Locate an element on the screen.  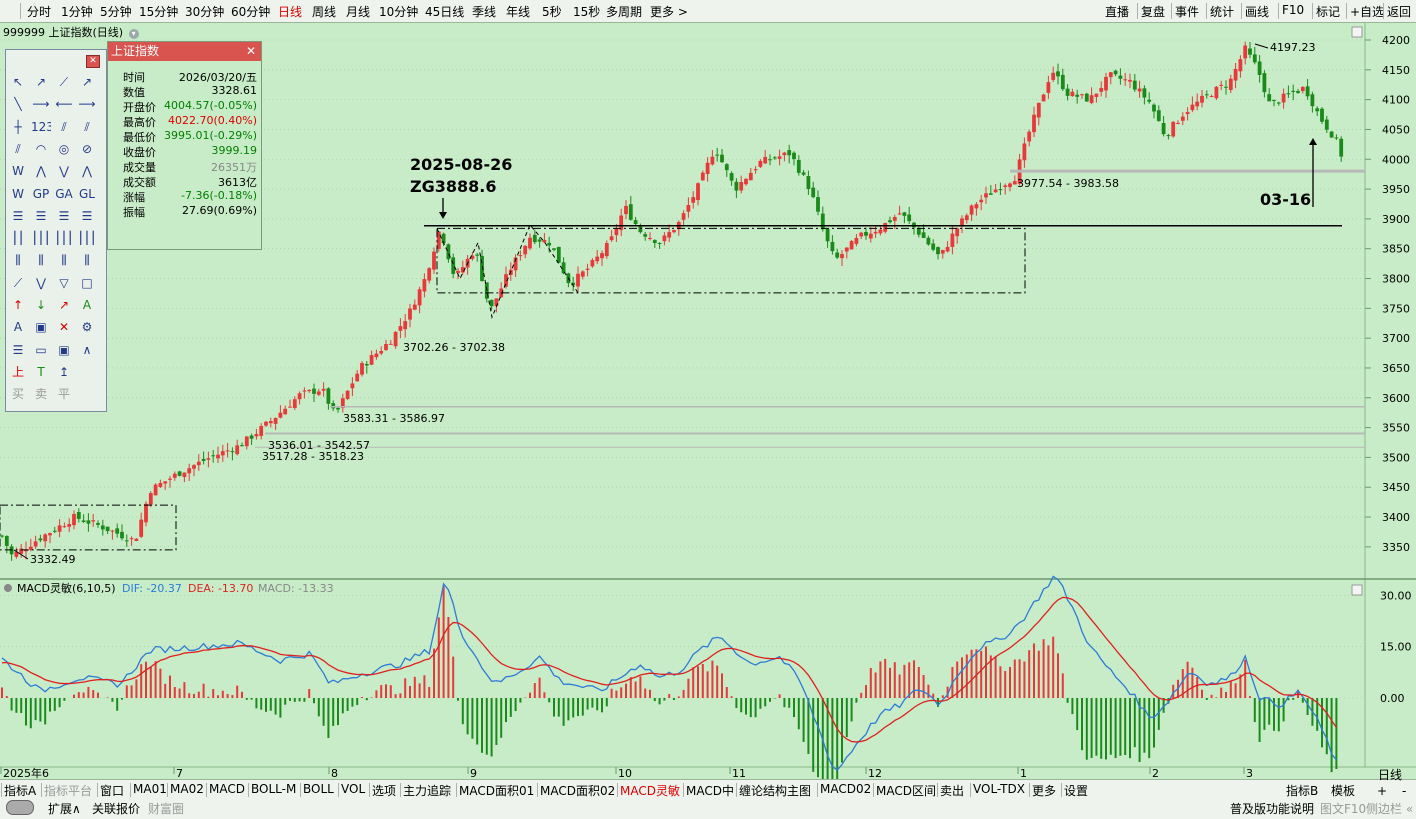
toggle-icon is located at coordinates (20, 807).